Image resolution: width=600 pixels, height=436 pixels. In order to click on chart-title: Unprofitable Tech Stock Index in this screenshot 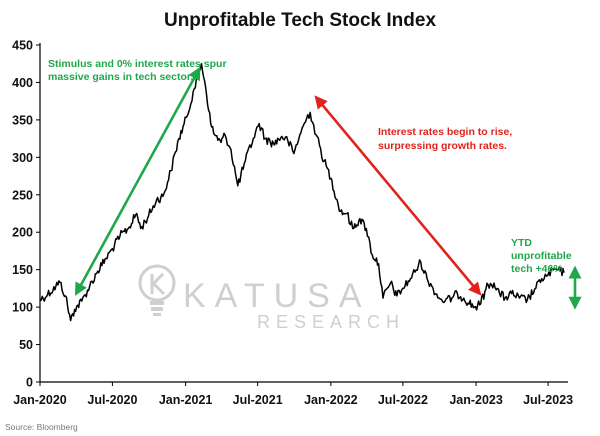, I will do `click(300, 20)`.